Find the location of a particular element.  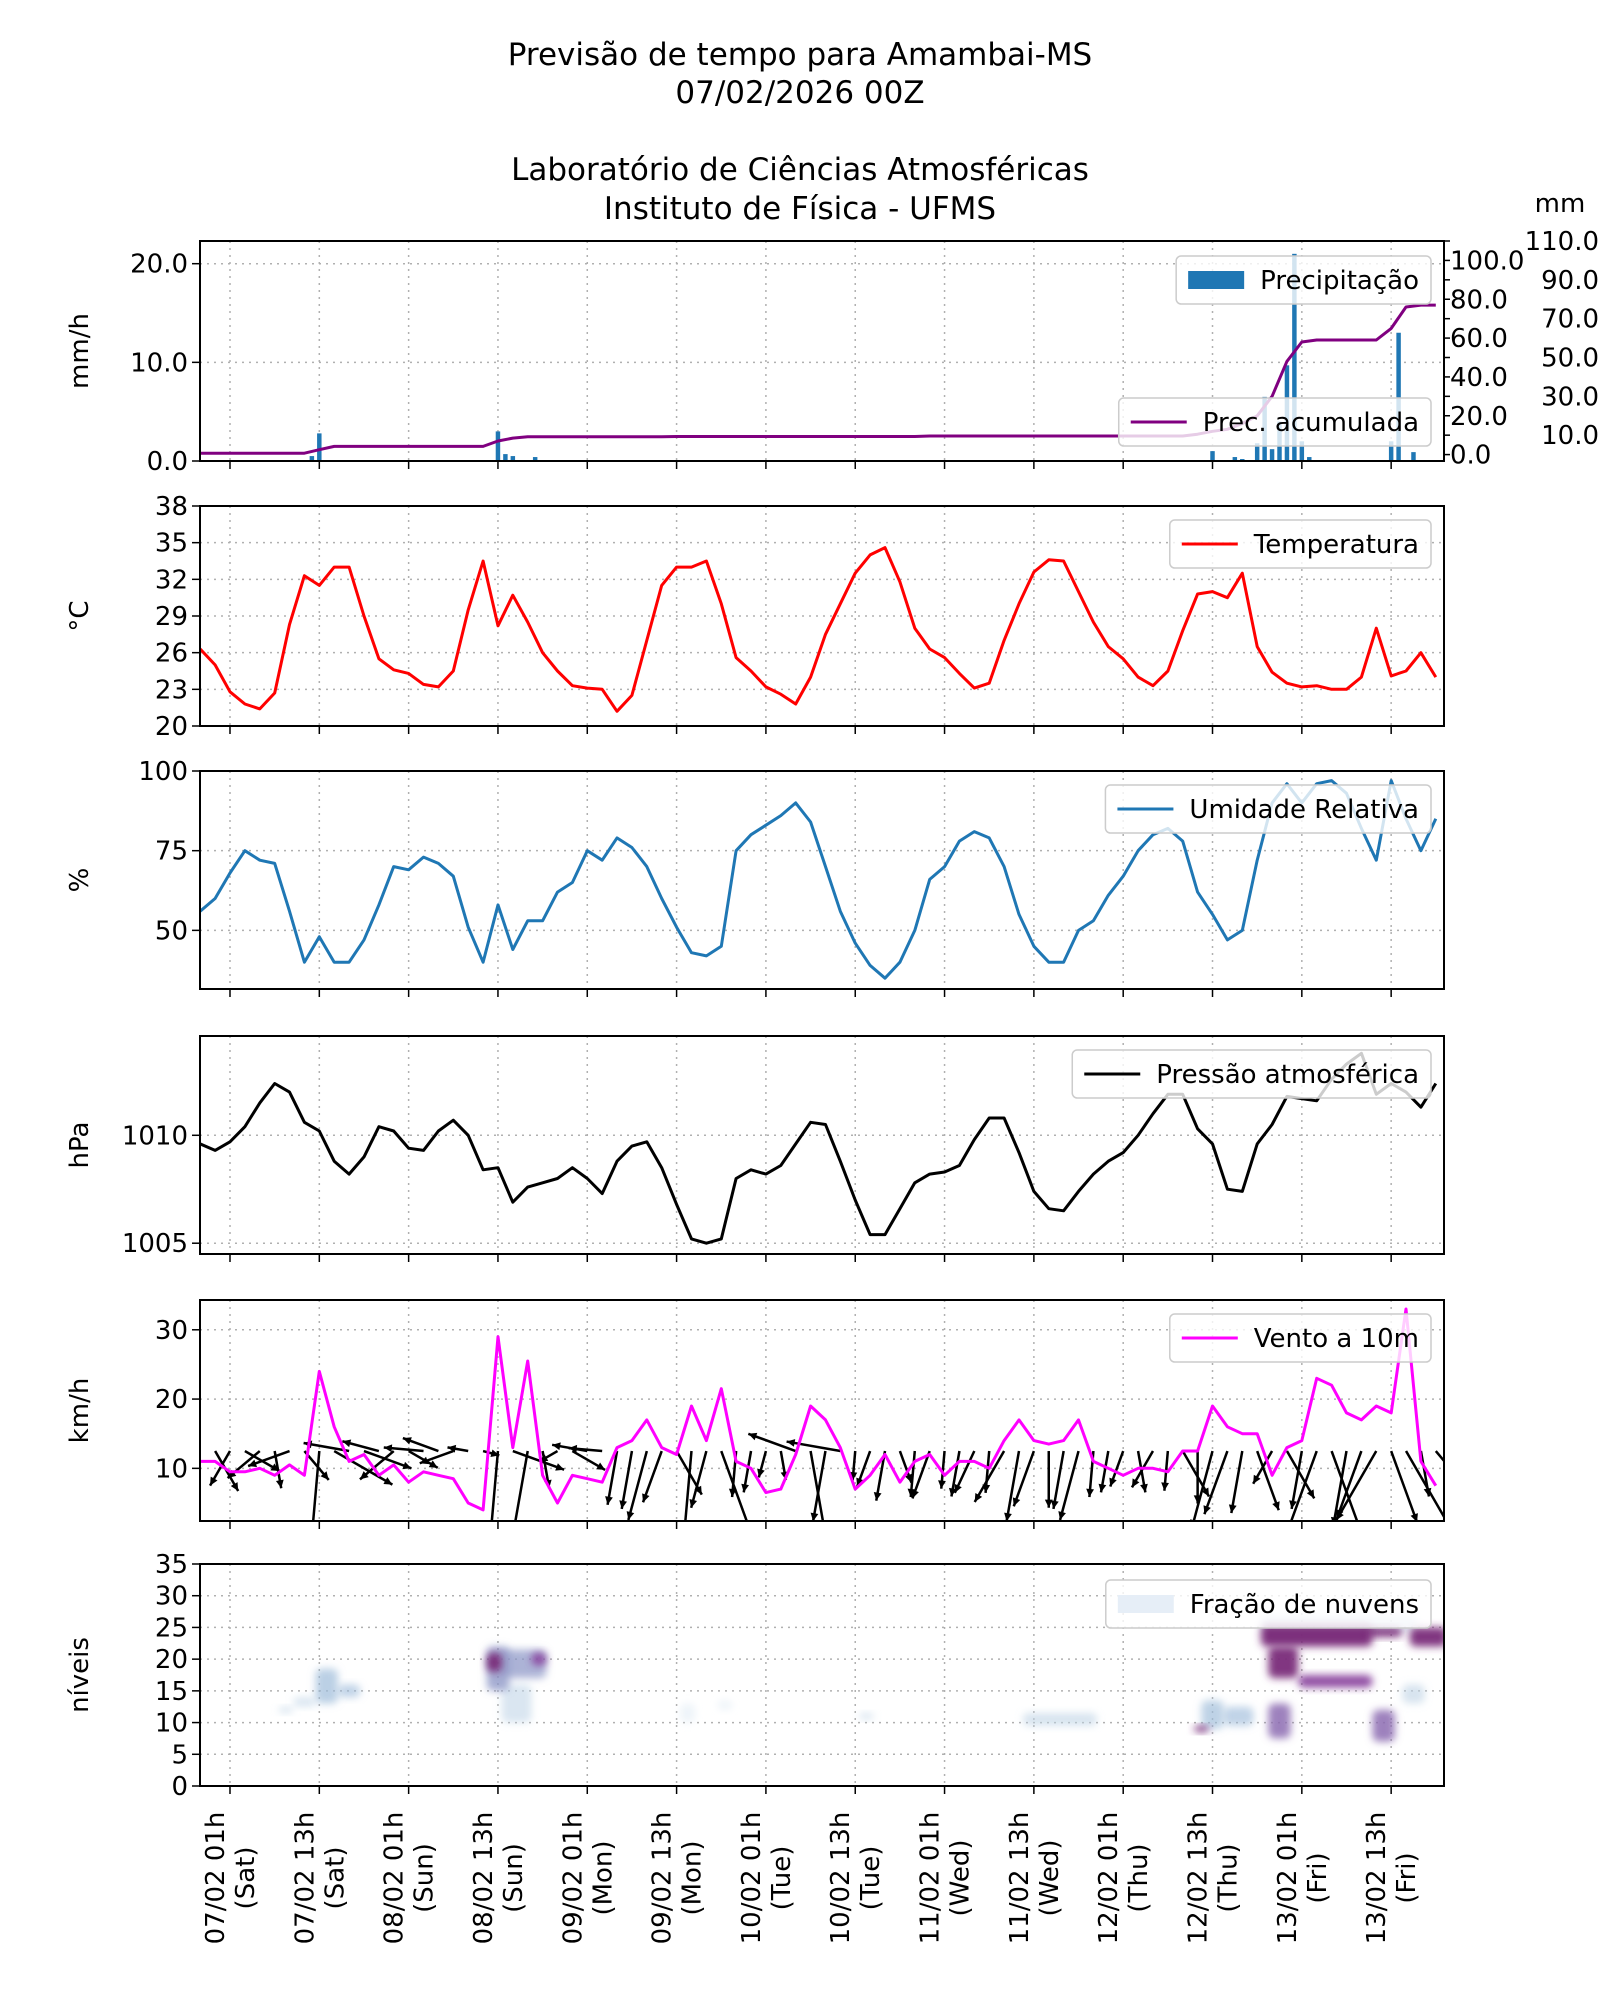

y-tick-label: 1005 is located at coordinates (155, 1244).